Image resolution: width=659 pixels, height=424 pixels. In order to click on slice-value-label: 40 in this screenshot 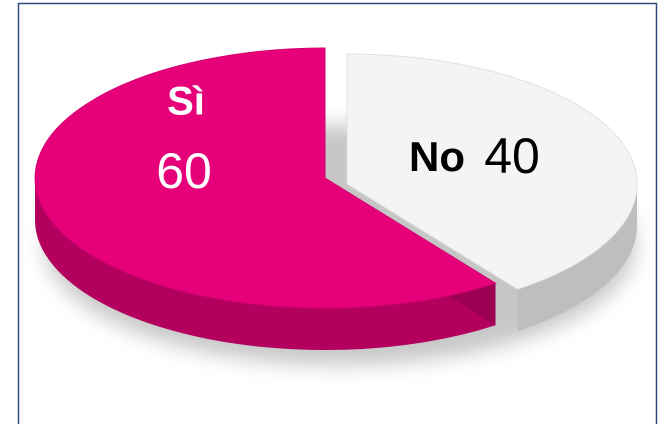, I will do `click(512, 156)`.